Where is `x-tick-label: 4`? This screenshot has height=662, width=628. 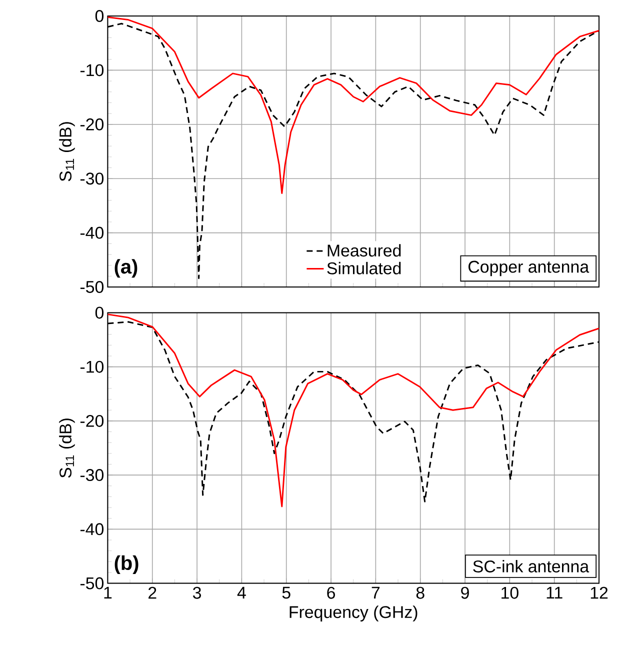
x-tick-label: 4 is located at coordinates (241, 592).